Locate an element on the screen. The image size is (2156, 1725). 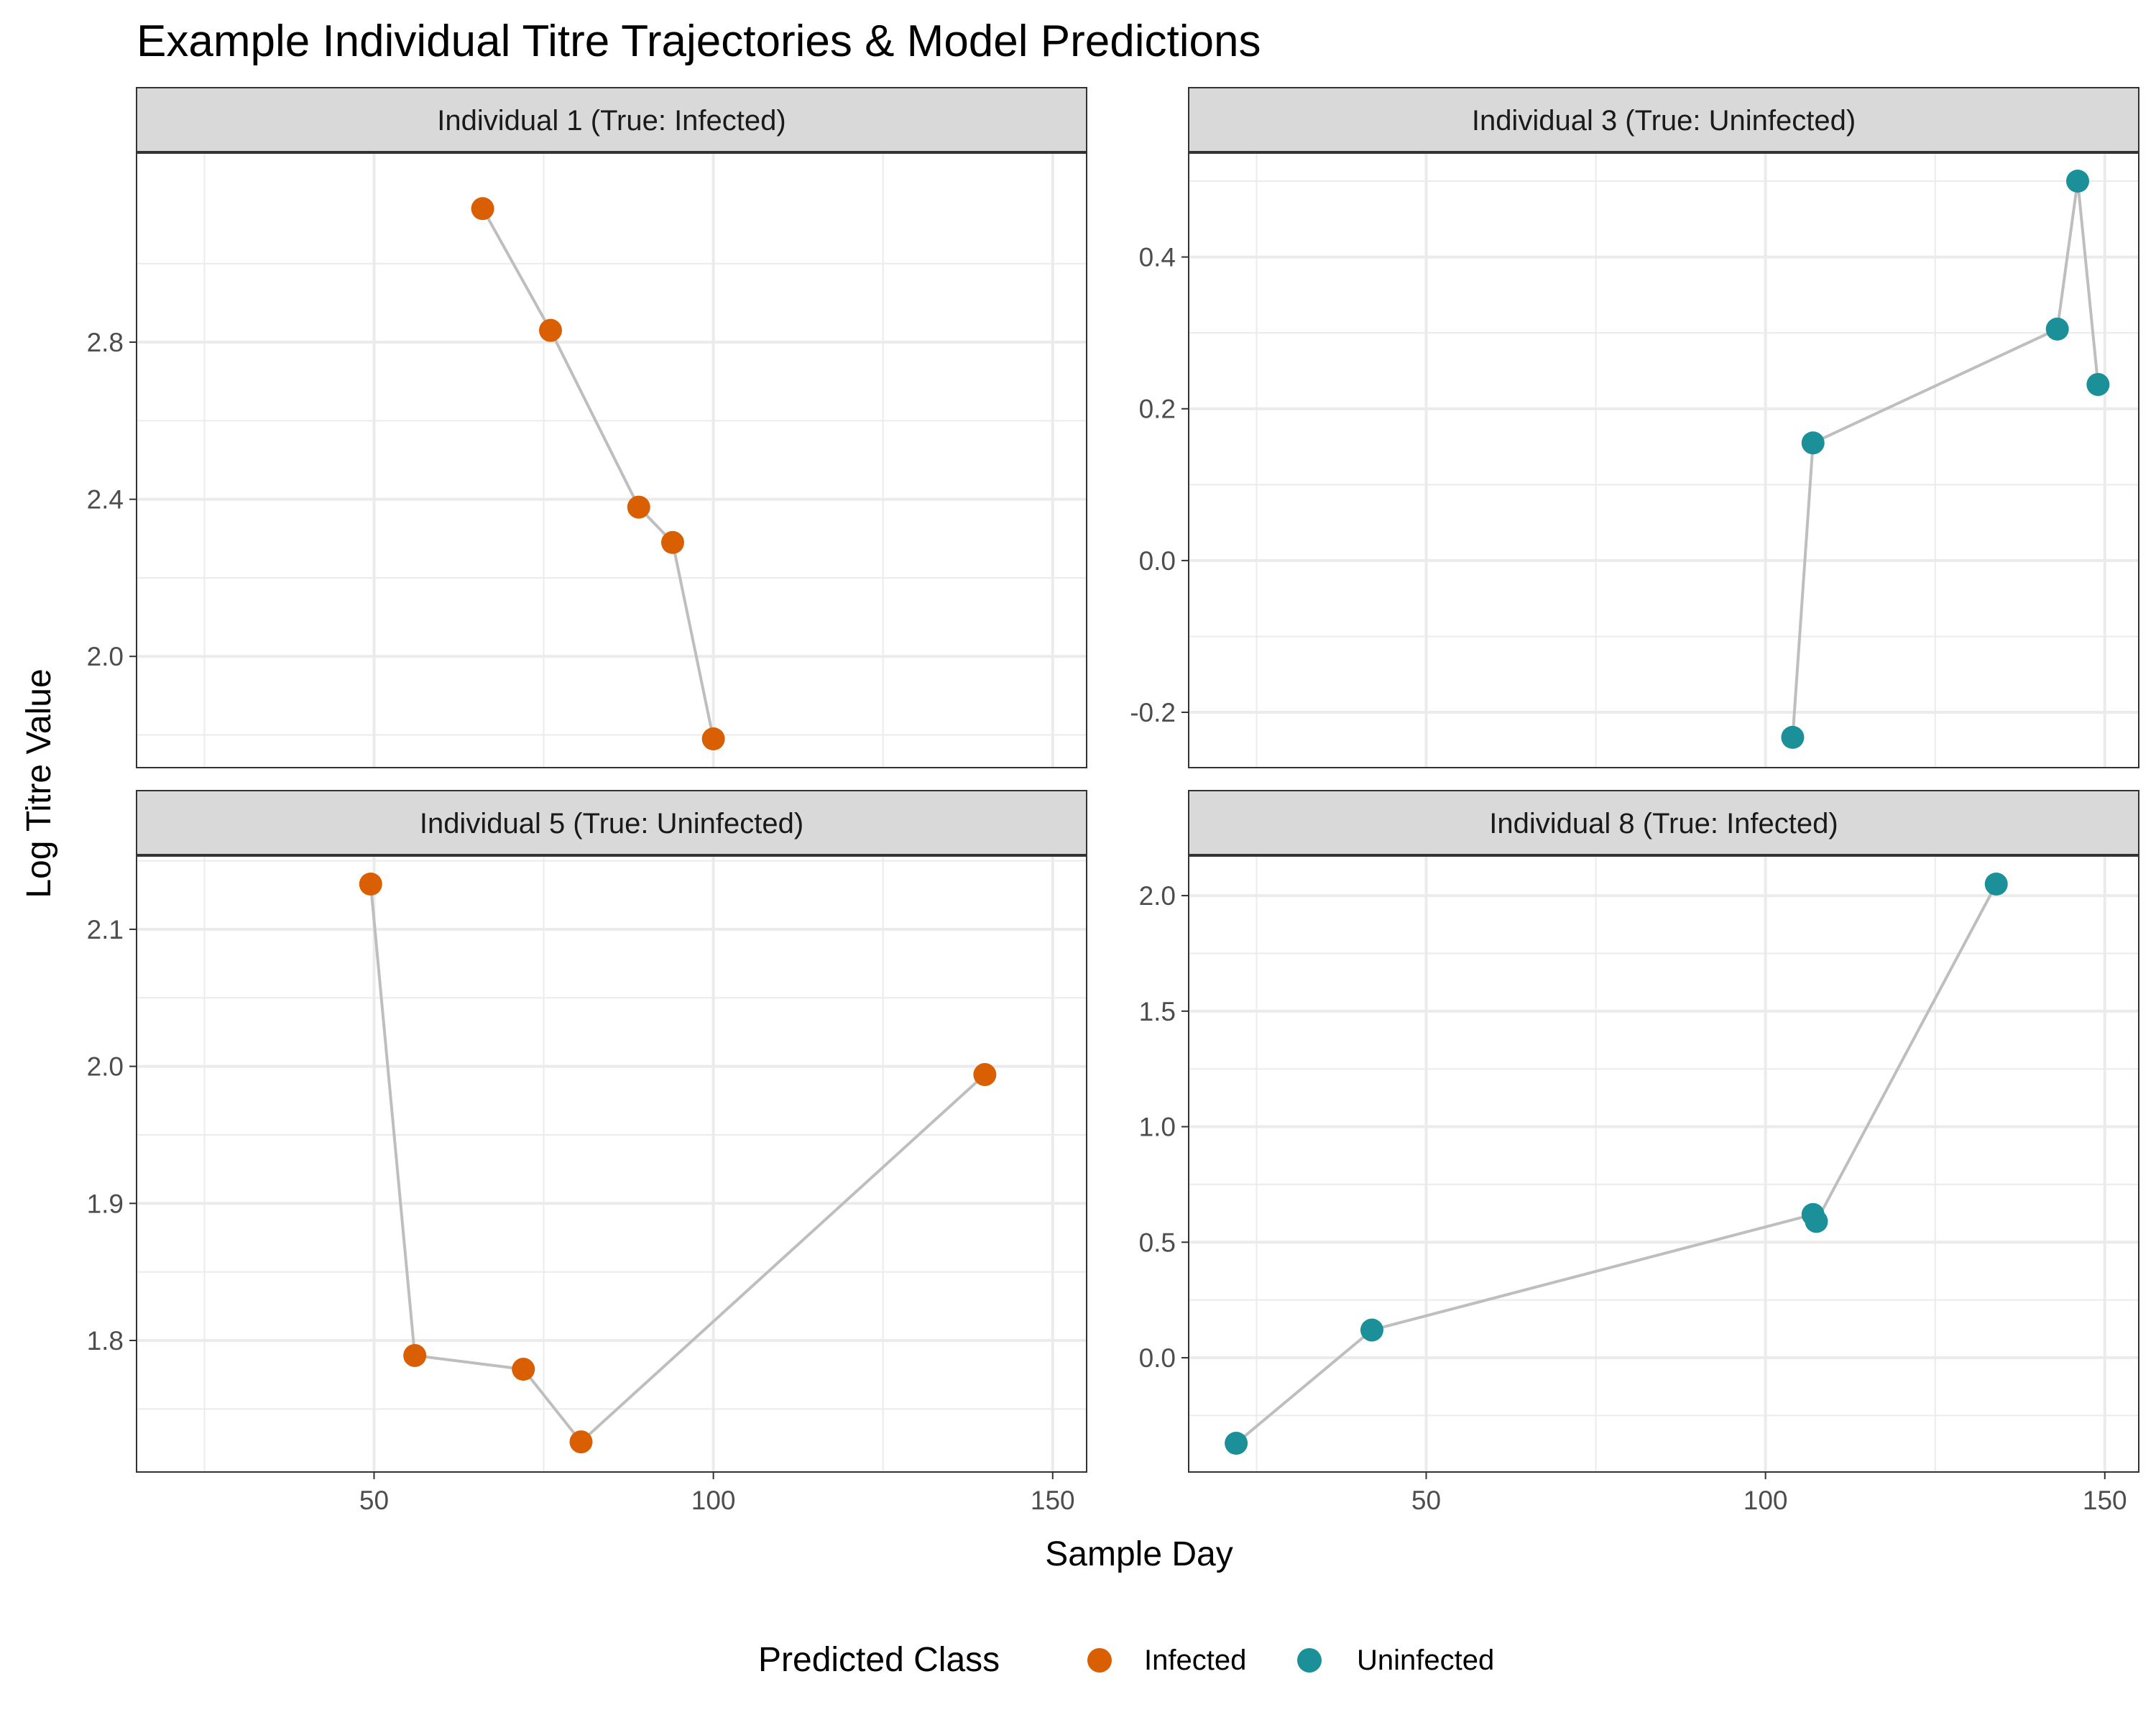
legend-items: Infected Uninfected is located at coordinates (1290, 1660).